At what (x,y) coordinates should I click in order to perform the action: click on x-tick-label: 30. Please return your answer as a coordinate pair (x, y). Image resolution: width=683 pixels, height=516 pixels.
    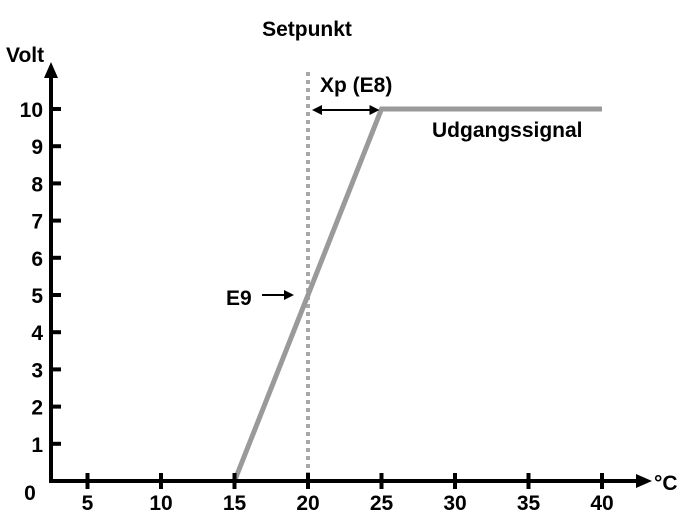
    Looking at the image, I should click on (454, 503).